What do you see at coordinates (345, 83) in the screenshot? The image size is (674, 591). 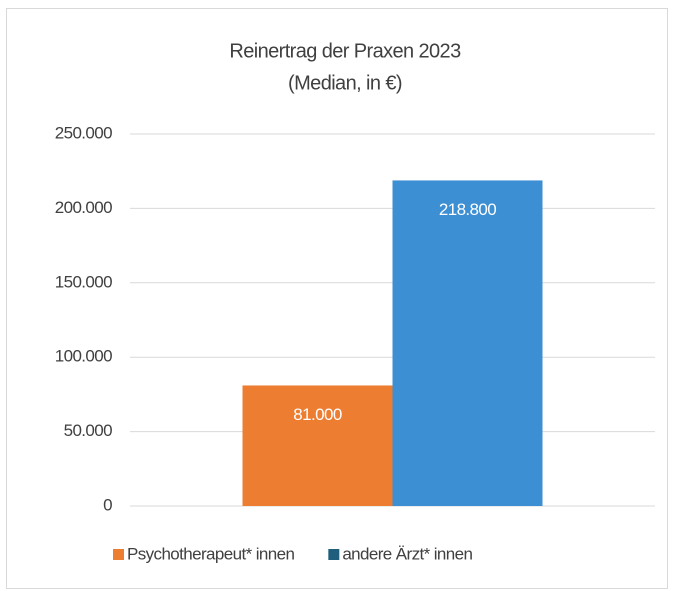 I see `chart-subtitle: (Median, in €)` at bounding box center [345, 83].